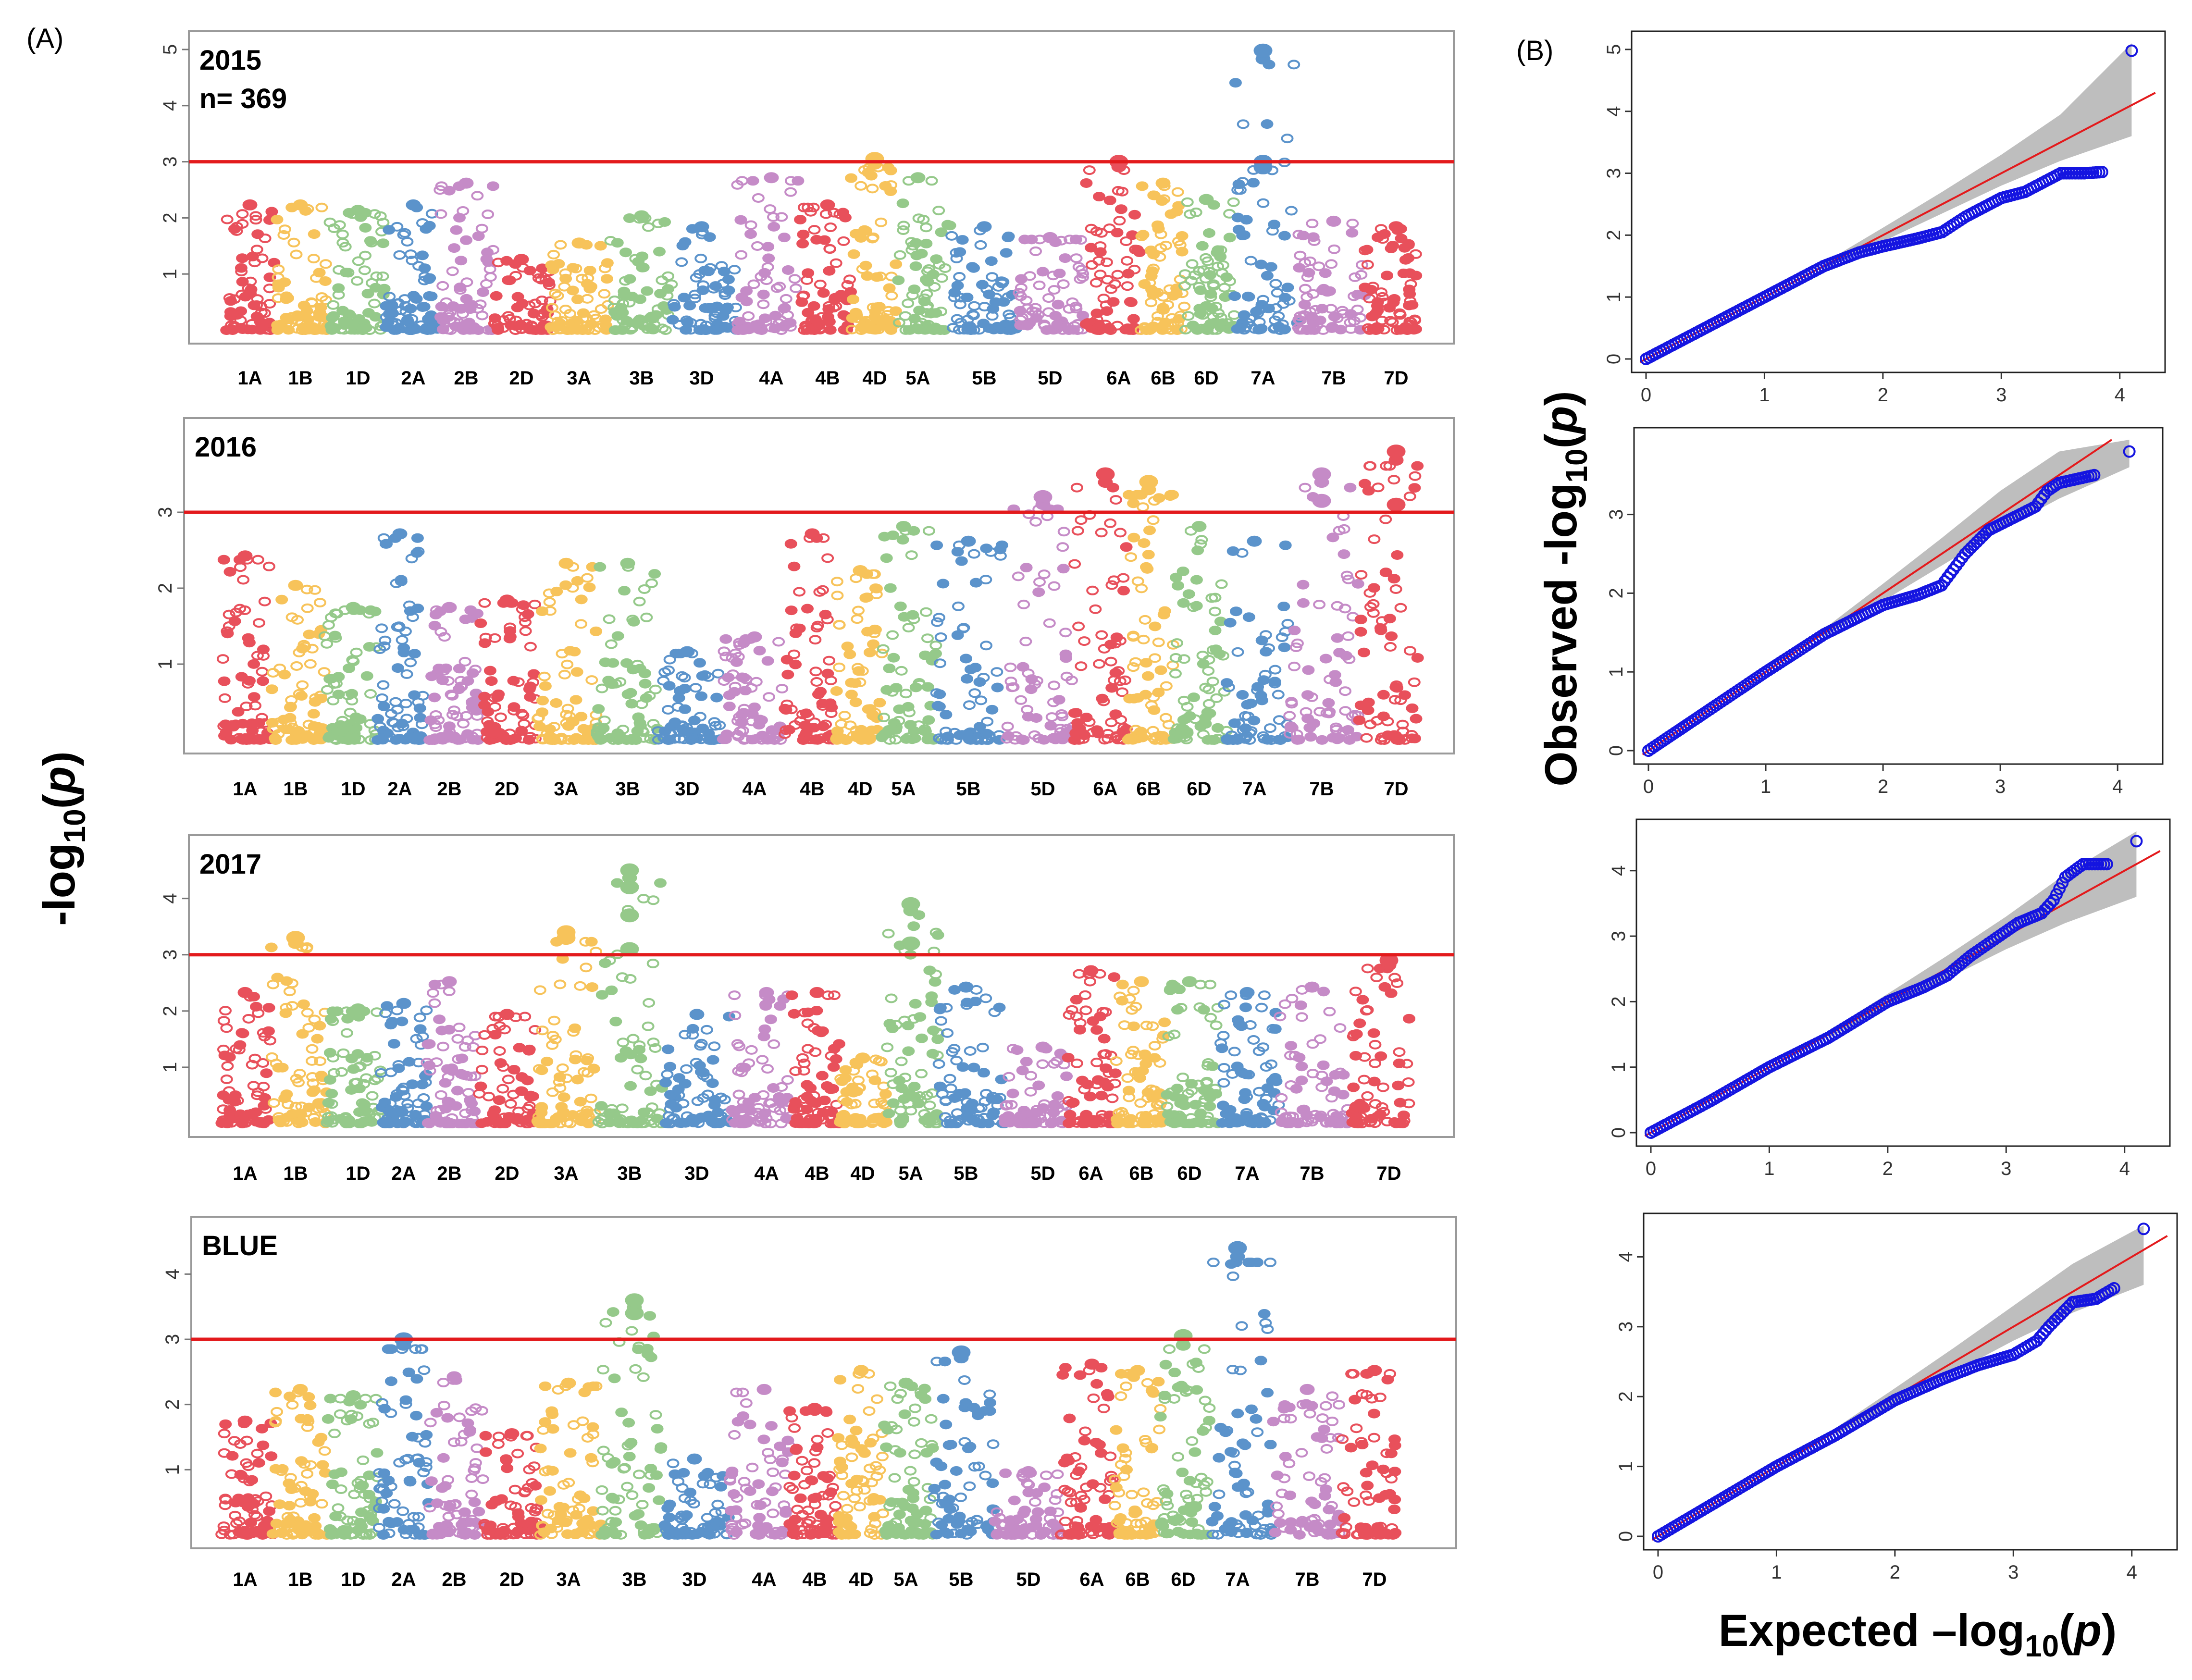 Image resolution: width=2192 pixels, height=1680 pixels. I want to click on chromosome-label-1A: 1A, so click(245, 1173).